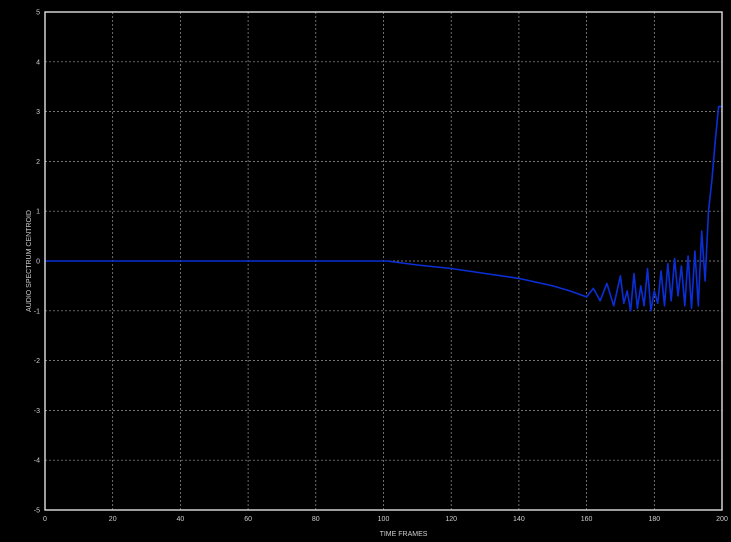  Describe the element at coordinates (38, 112) in the screenshot. I see `y-tick-label: 3` at that location.